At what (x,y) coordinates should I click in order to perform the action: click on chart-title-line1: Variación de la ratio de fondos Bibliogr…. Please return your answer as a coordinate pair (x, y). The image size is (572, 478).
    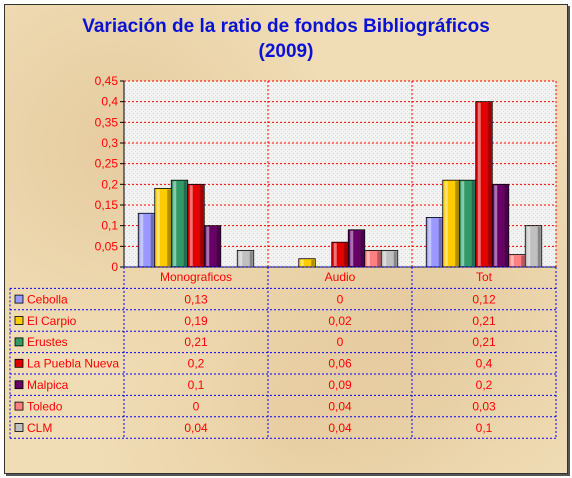
    Looking at the image, I should click on (286, 26).